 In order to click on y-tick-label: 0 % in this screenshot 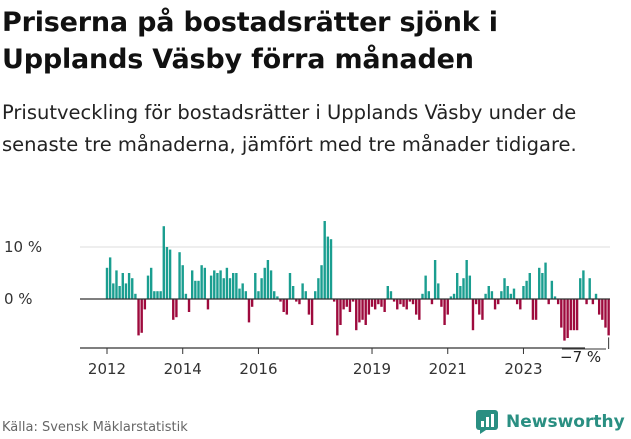, I will do `click(18, 299)`.